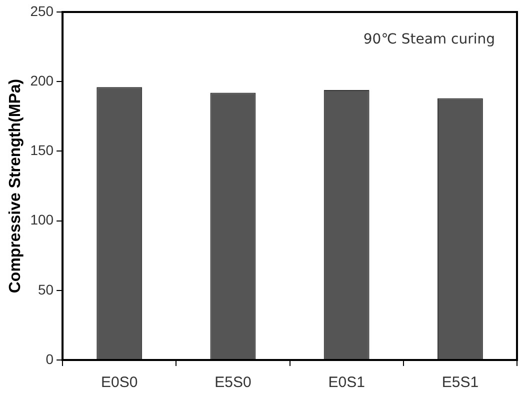 The width and height of the screenshot is (529, 410). Describe the element at coordinates (460, 383) in the screenshot. I see `x-tick-label: E5S1` at that location.